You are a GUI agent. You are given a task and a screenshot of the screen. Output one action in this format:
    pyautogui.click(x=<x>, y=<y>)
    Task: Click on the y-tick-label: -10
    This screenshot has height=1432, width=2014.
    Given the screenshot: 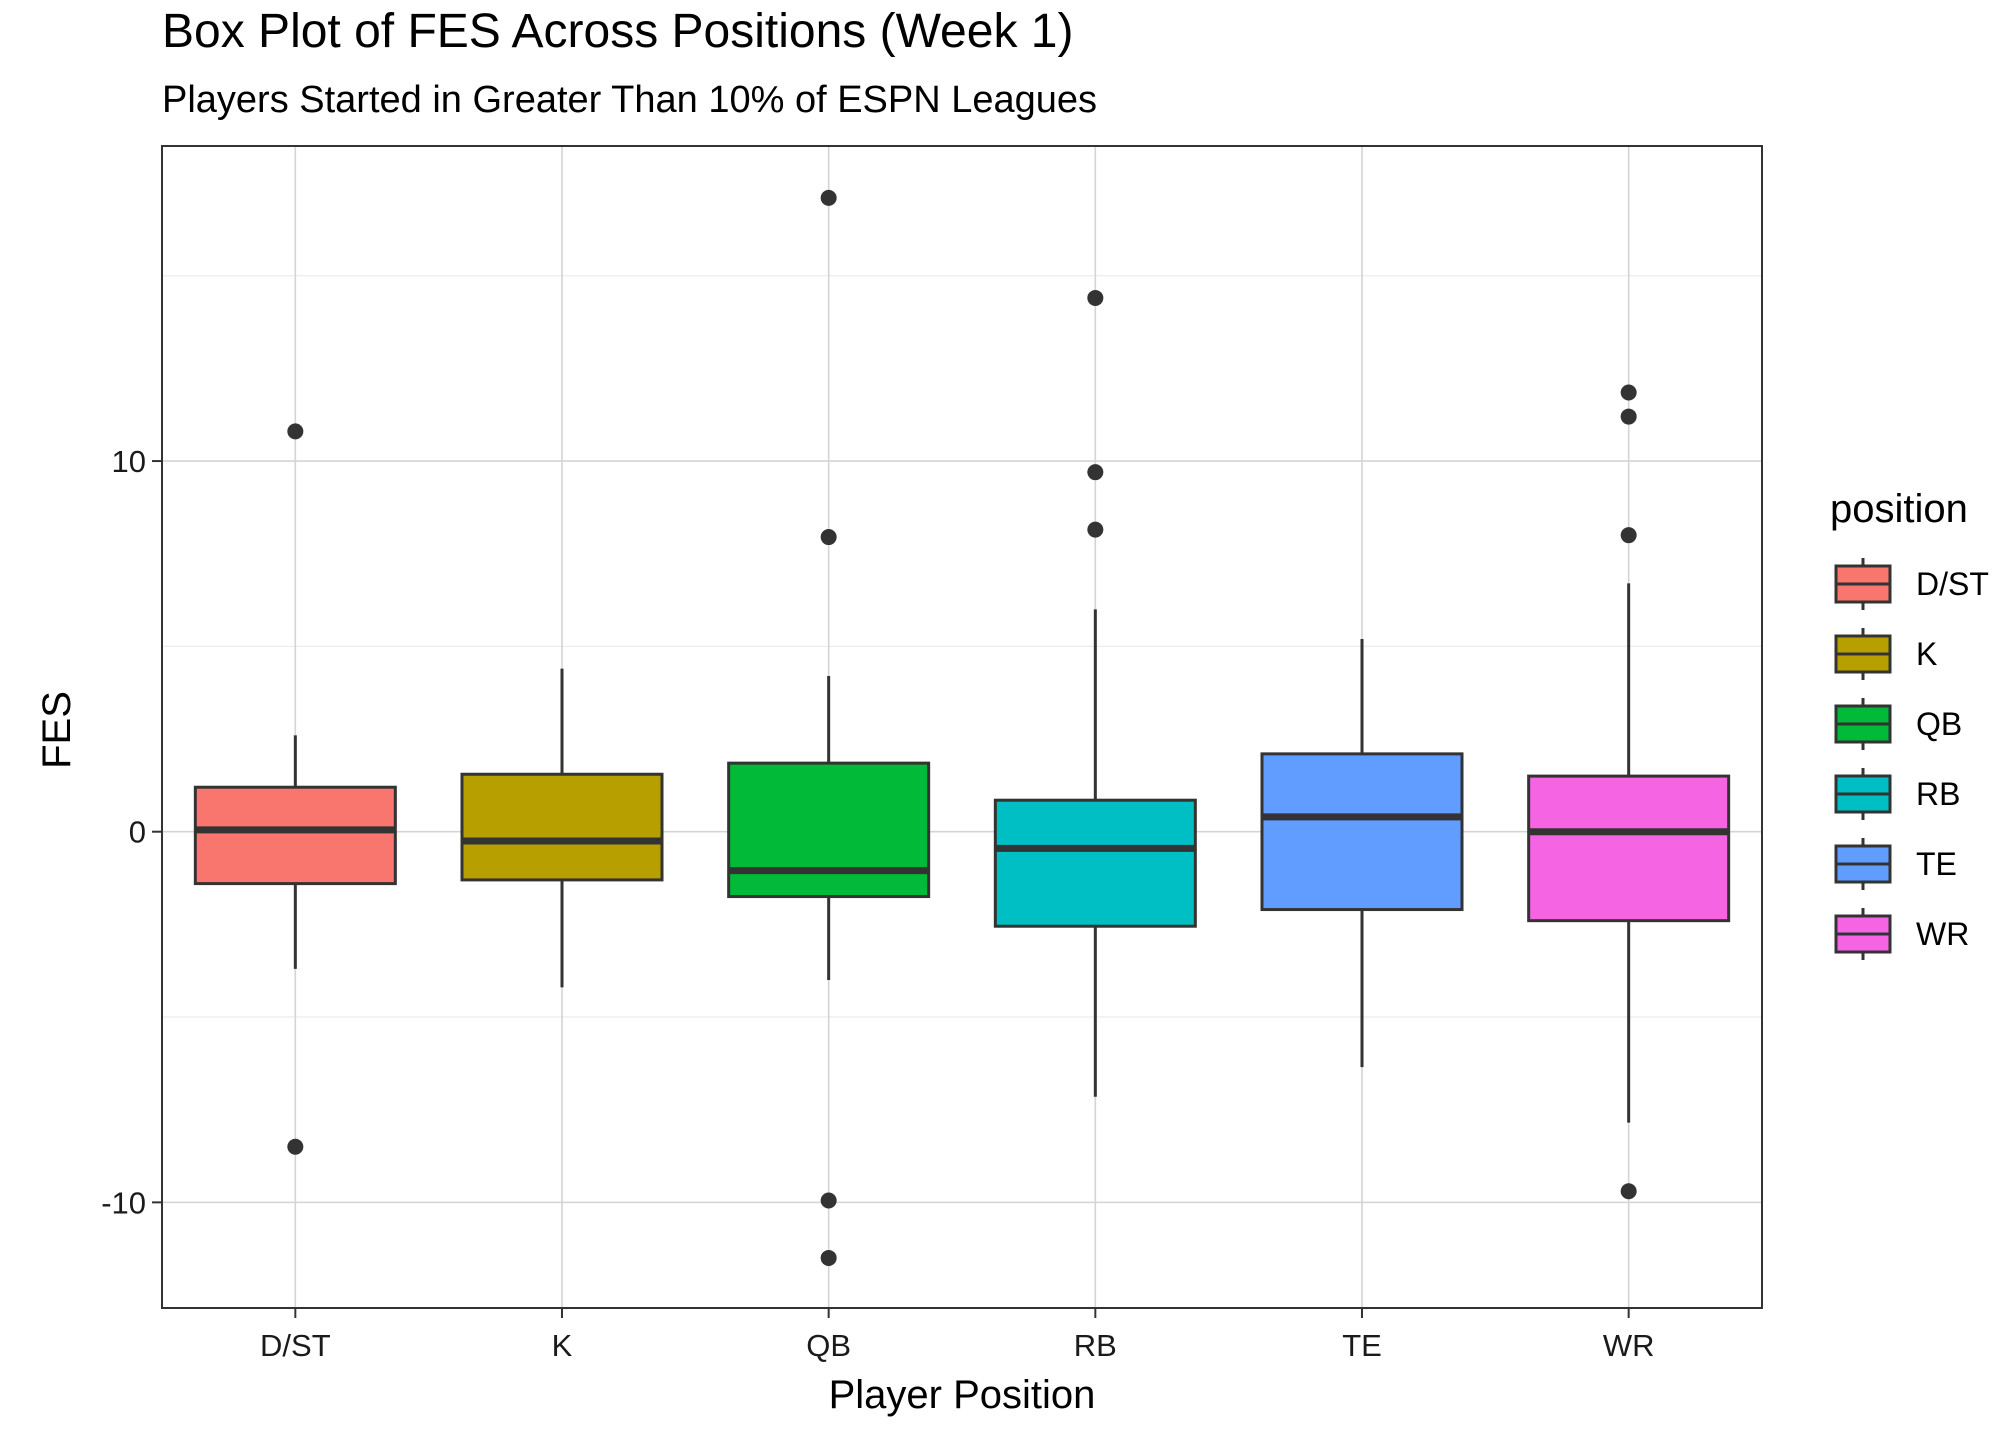 What is the action you would take?
    pyautogui.click(x=123, y=1202)
    